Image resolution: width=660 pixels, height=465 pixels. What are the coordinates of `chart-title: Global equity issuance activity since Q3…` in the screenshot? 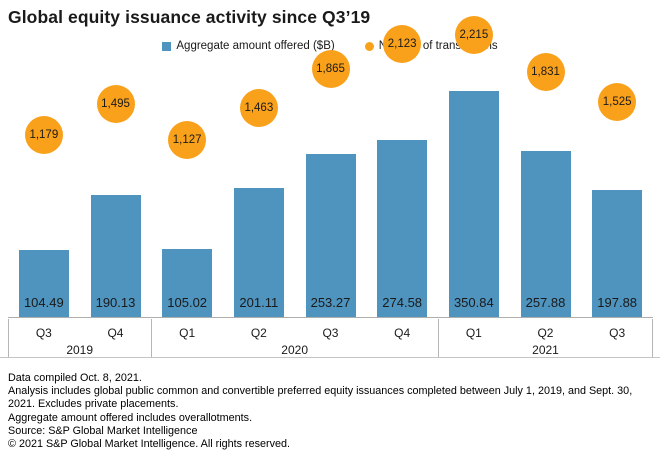 It's located at (189, 17).